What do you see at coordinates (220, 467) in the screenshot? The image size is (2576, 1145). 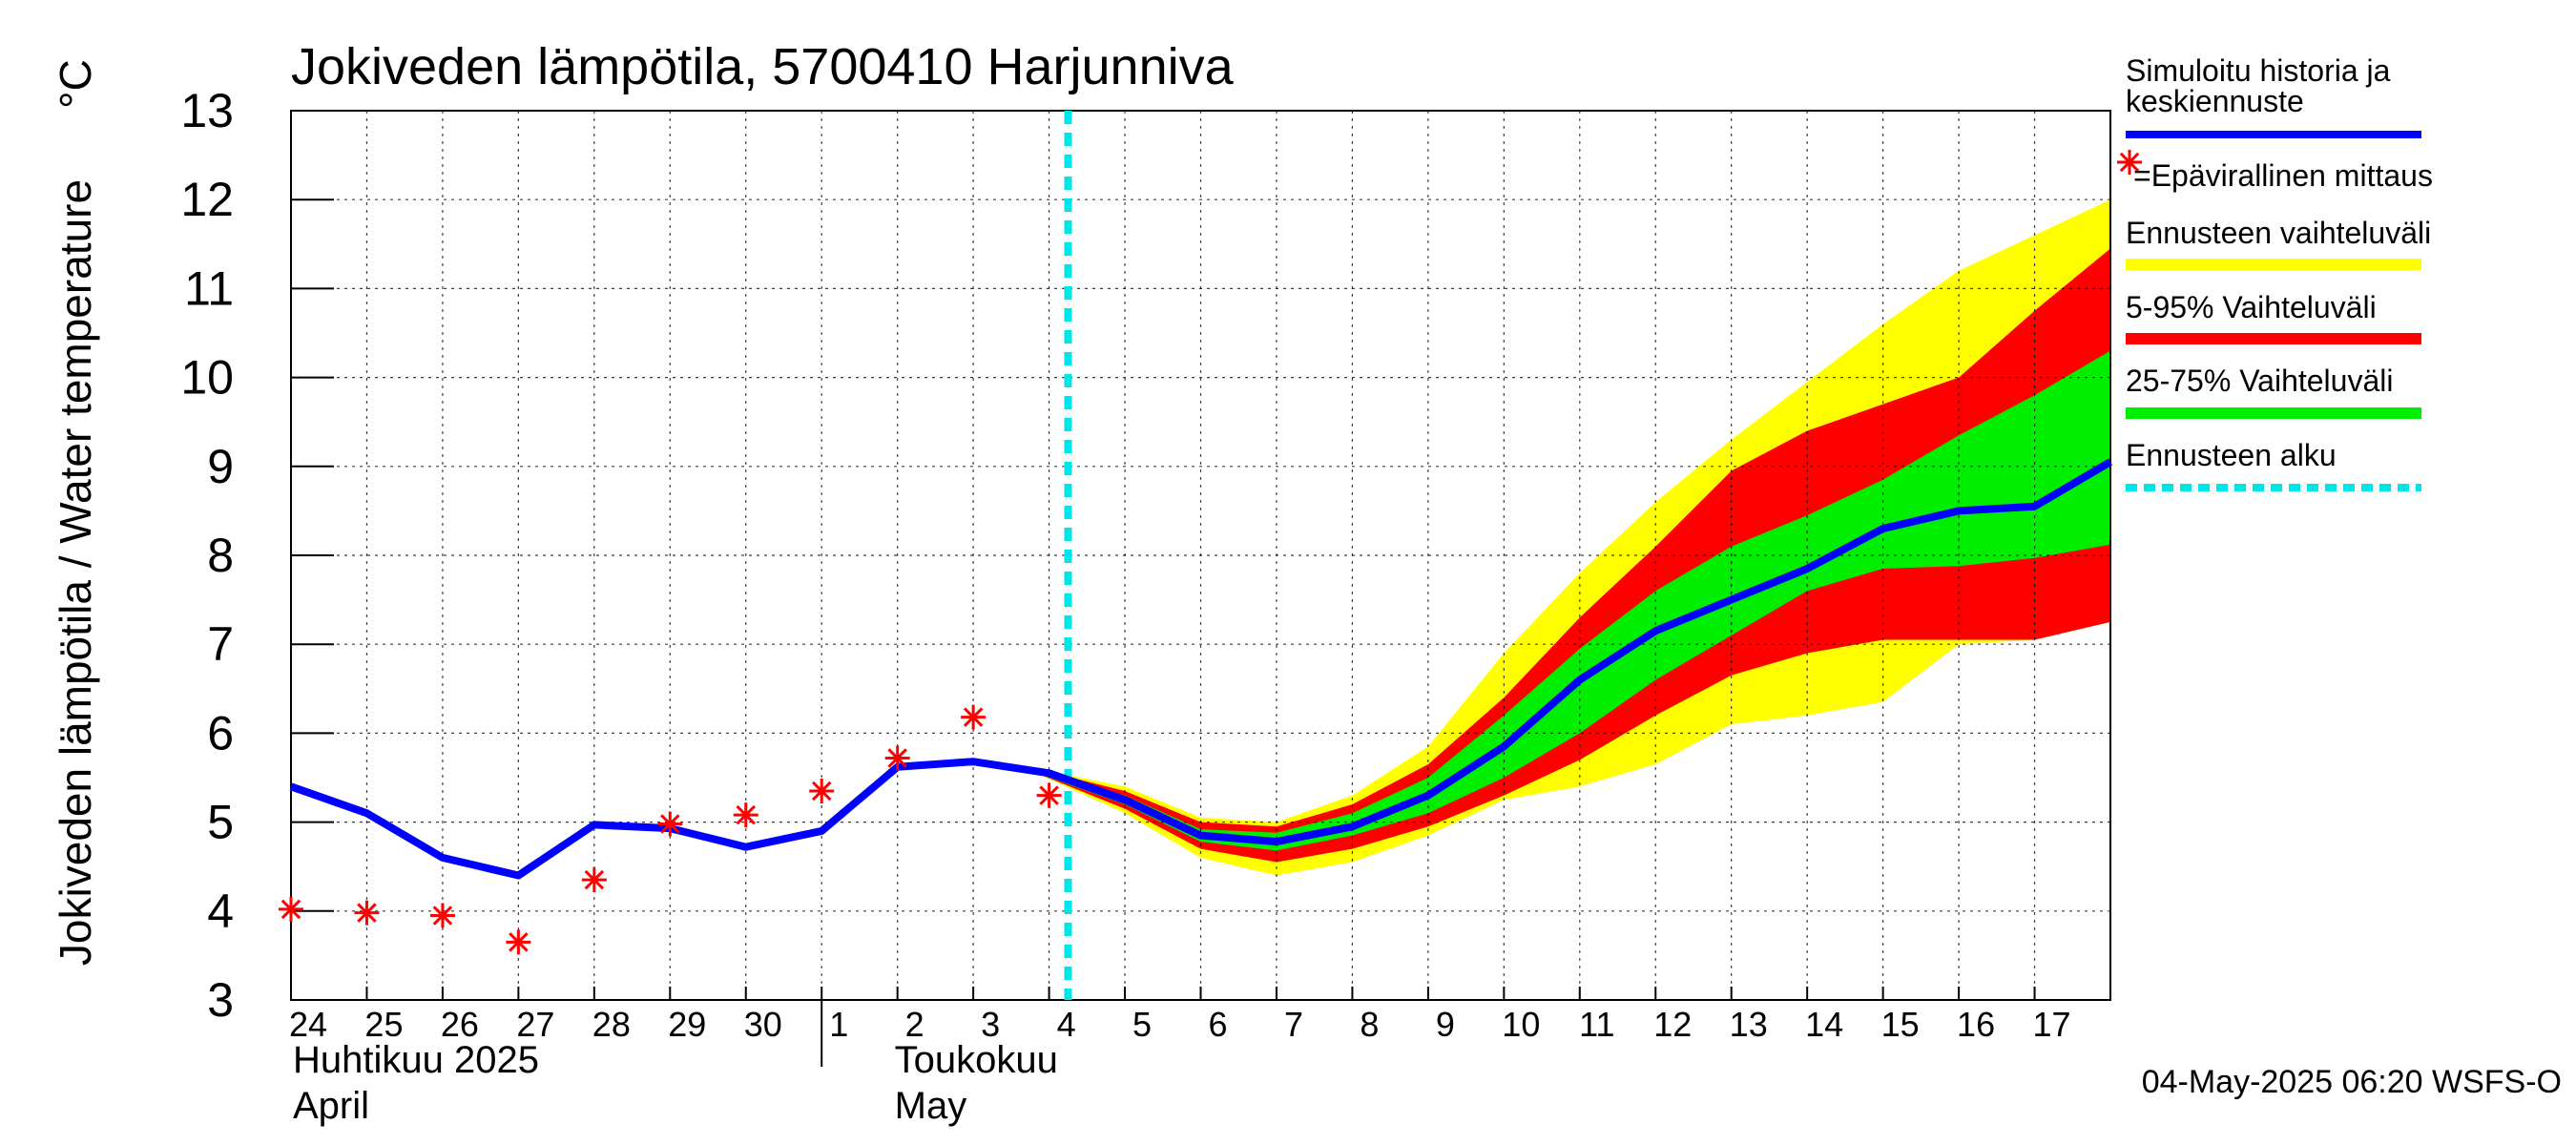 I see `y-tick-label: 9` at bounding box center [220, 467].